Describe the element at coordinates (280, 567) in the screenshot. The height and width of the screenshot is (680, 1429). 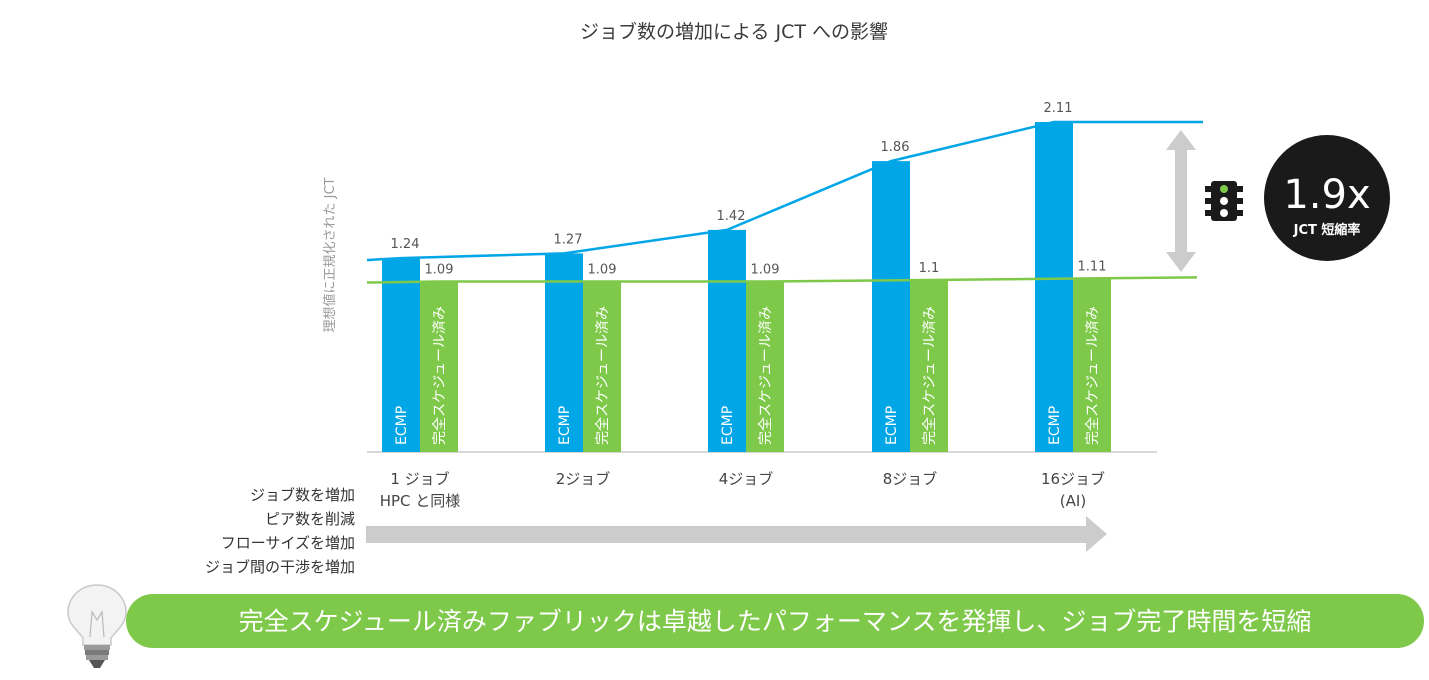
I see `side-label: ジョブ間の干渉を増加` at that location.